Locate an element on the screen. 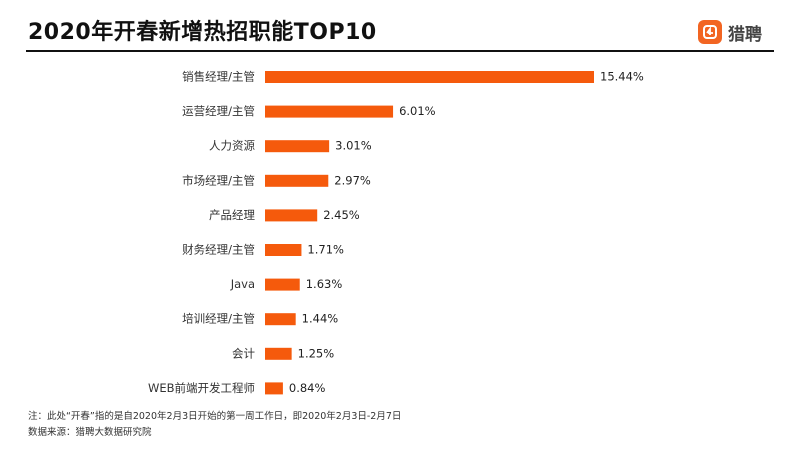 This screenshot has height=450, width=800. value-label: 1.71% is located at coordinates (325, 250).